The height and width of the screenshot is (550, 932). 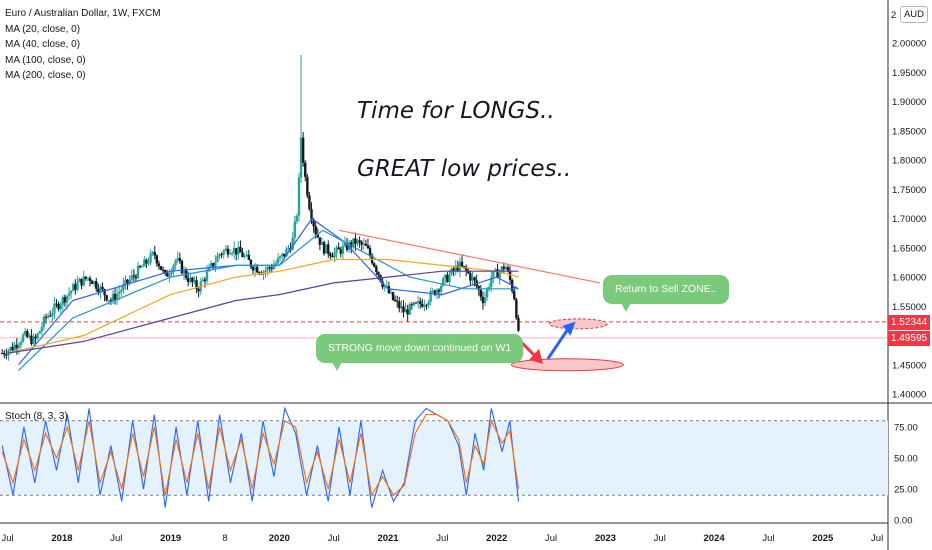 I want to click on stoch-band, so click(x=444, y=458).